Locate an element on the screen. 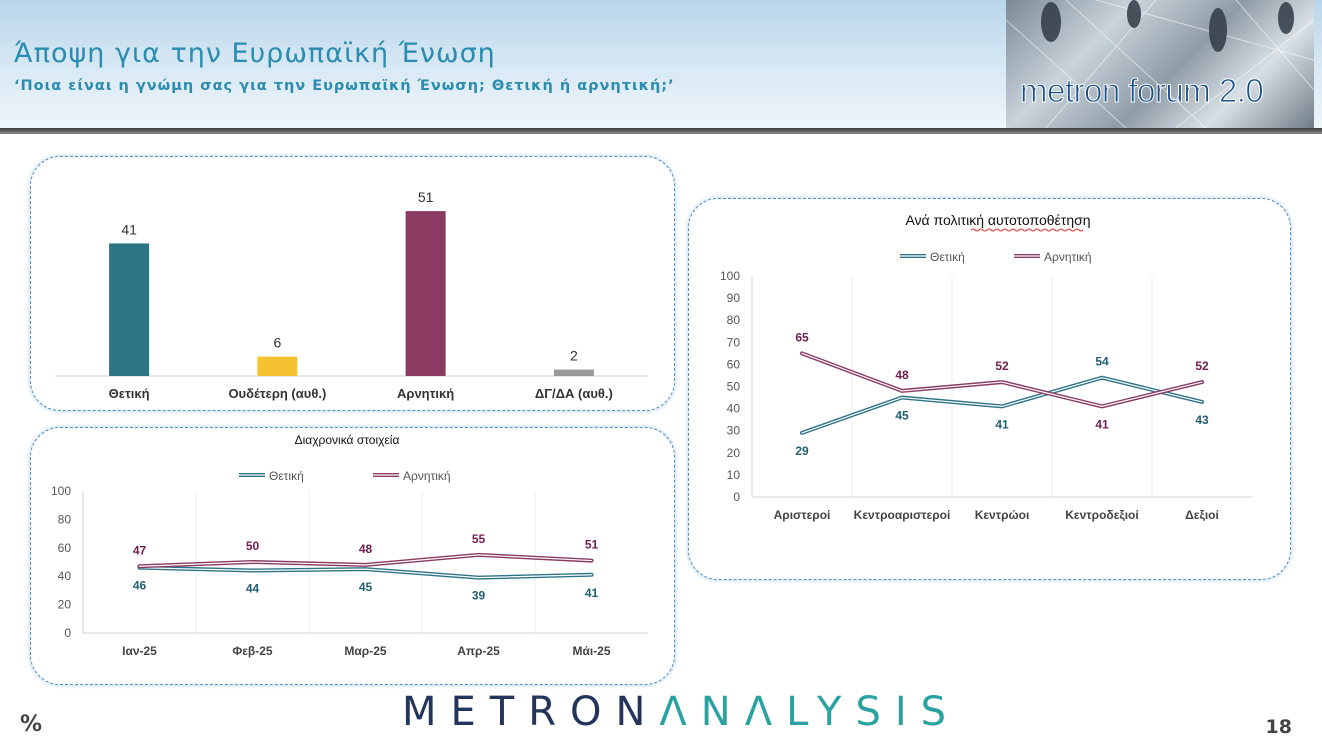 This screenshot has height=745, width=1322. metron-analysis-logo: METRONΛNΛLYSIS is located at coordinates (674, 712).